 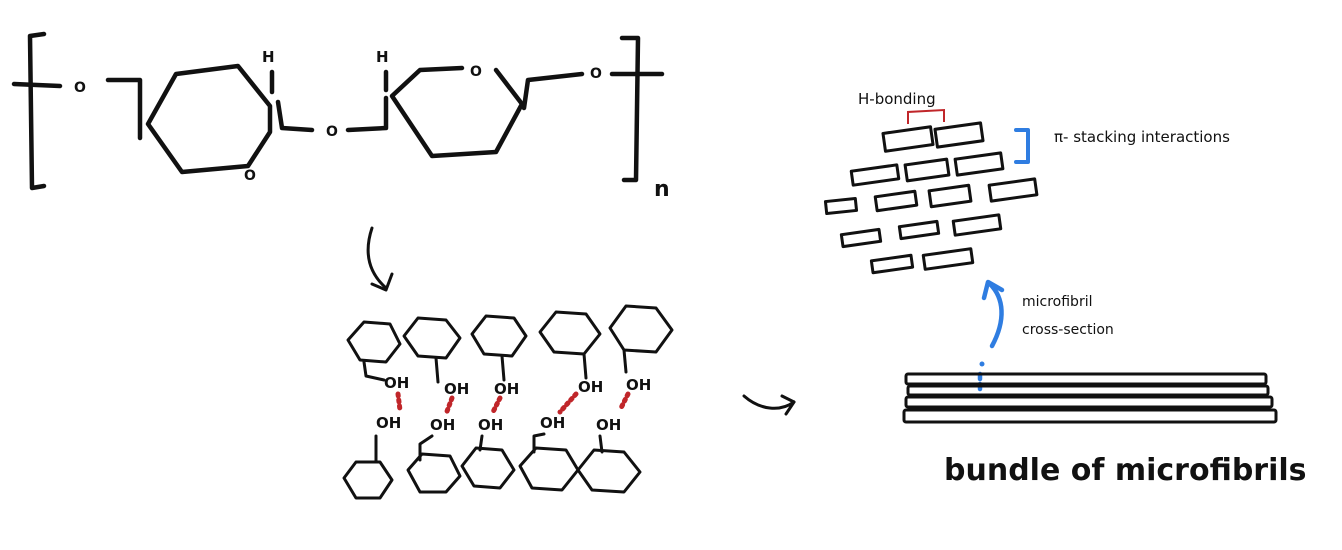 I want to click on bond-glycosidic-right, so click(x=367, y=114).